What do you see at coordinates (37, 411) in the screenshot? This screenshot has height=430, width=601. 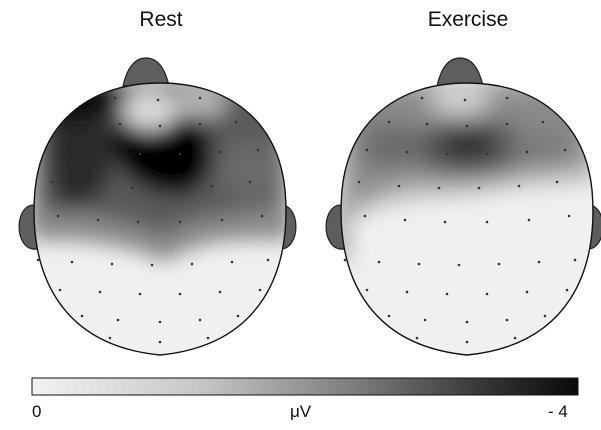 I see `colorbar-min-label: 0` at bounding box center [37, 411].